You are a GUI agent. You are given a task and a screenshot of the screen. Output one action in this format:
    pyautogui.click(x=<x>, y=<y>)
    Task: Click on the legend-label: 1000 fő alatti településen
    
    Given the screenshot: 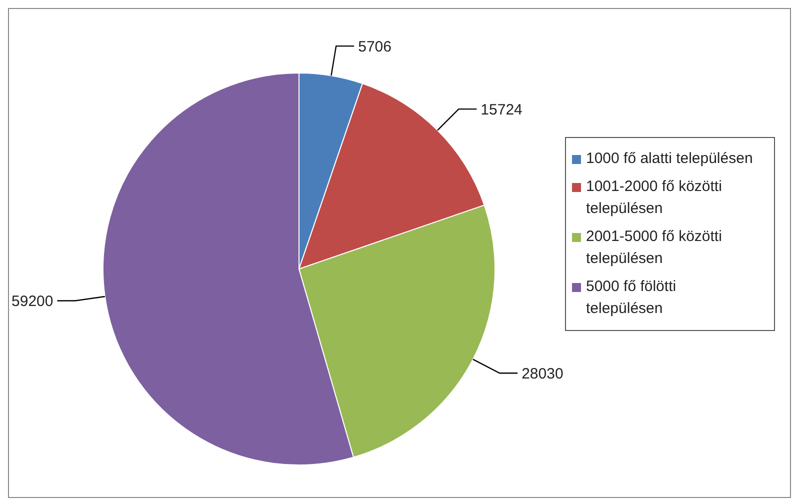 What is the action you would take?
    pyautogui.click(x=670, y=159)
    